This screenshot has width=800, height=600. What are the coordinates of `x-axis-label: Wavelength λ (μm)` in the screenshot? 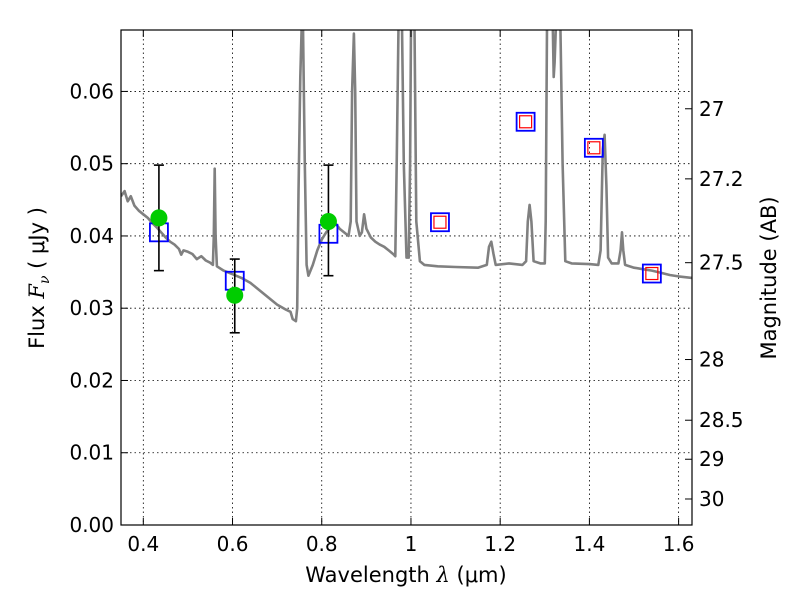 It's located at (405, 575).